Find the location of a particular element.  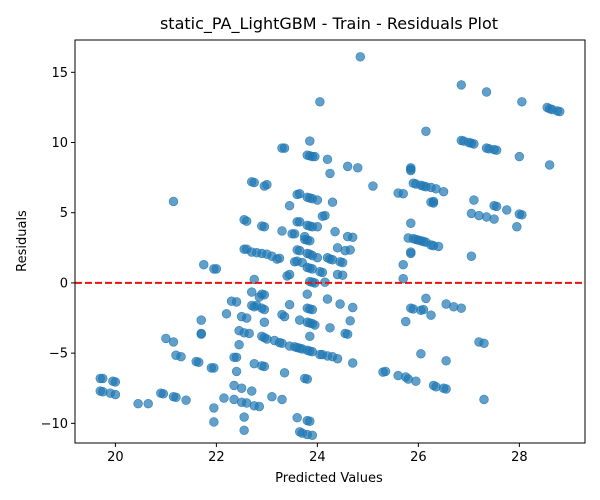

x-axis-ticks: 20 22 24 26 28 is located at coordinates (317, 454).